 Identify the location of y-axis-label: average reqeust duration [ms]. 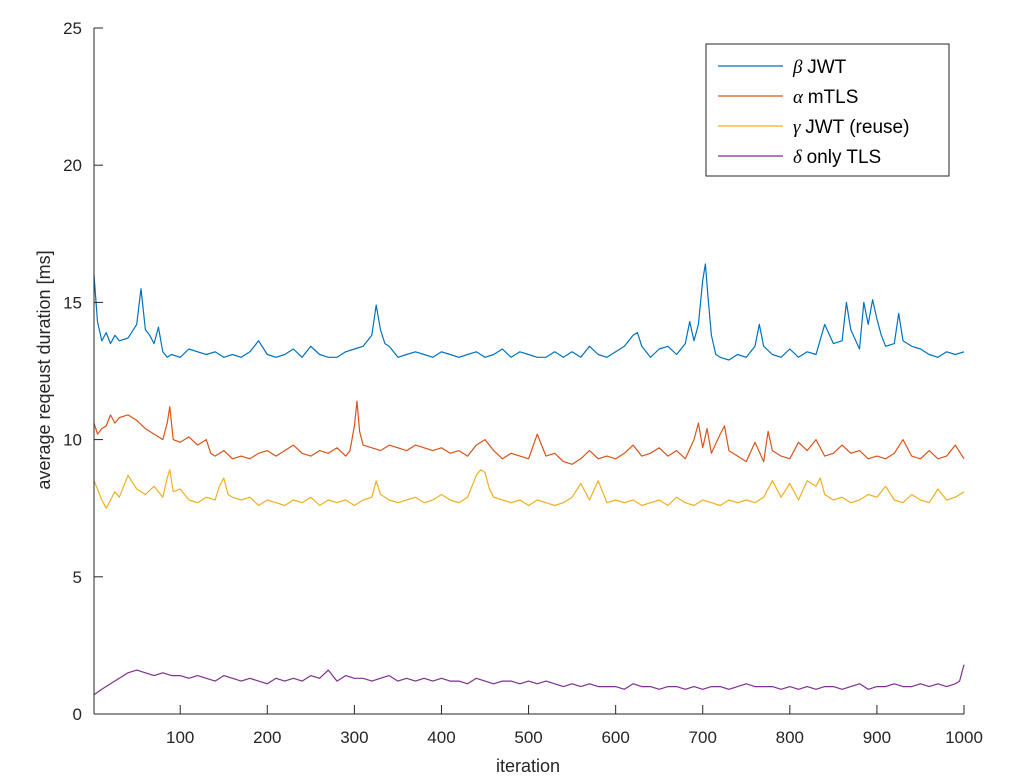
(44, 369).